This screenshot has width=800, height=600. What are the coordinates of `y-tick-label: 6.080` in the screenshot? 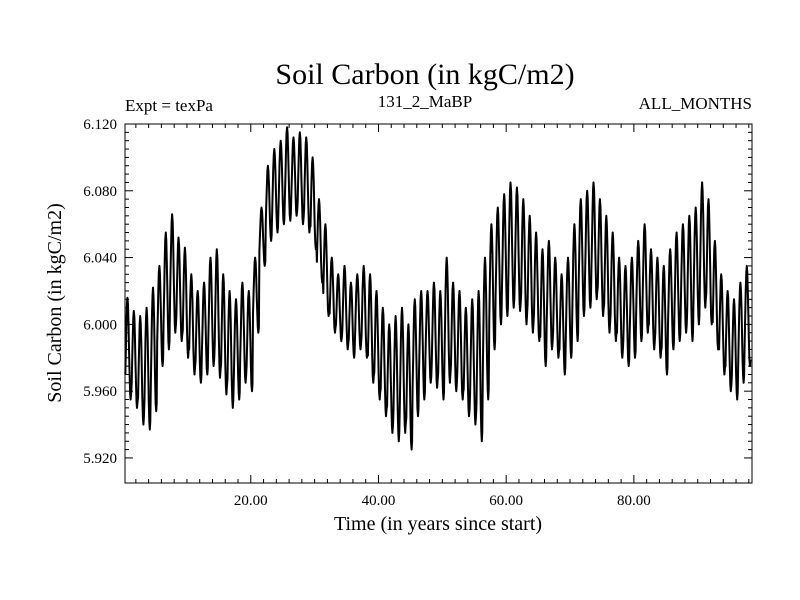 It's located at (100, 192).